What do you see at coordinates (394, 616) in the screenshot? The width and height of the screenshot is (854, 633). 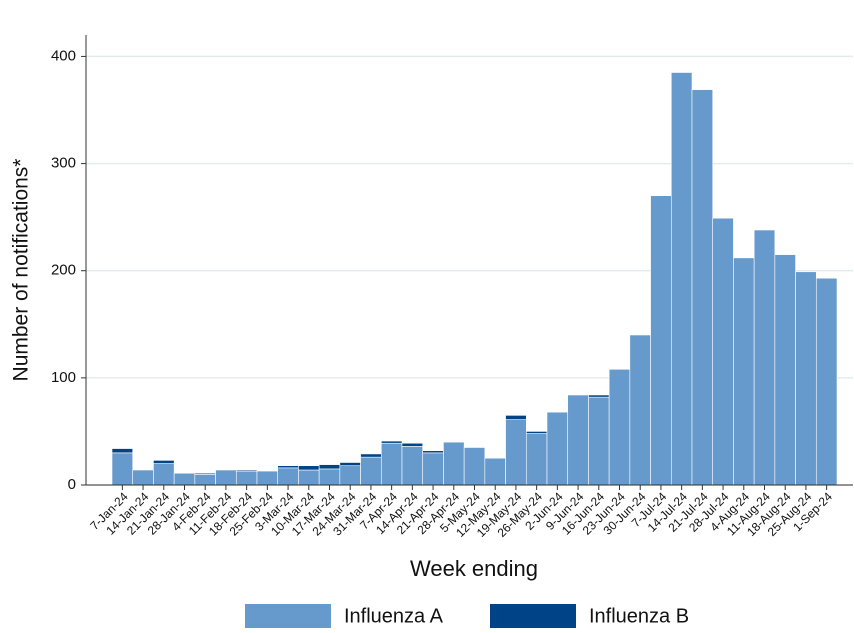 I see `legend-label: Influenza A` at bounding box center [394, 616].